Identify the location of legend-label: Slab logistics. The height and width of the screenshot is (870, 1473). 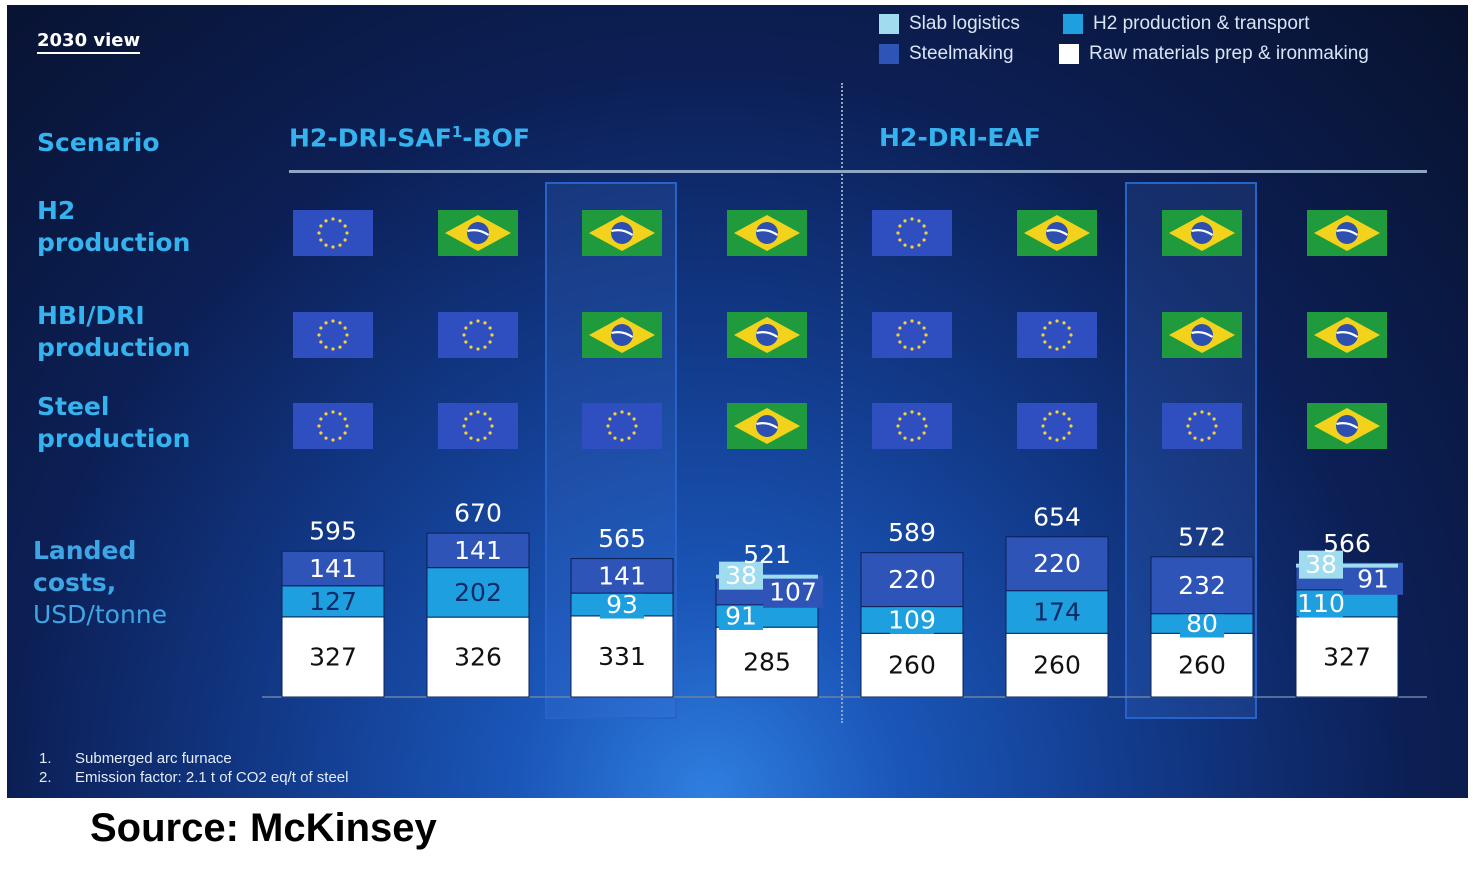
(964, 23).